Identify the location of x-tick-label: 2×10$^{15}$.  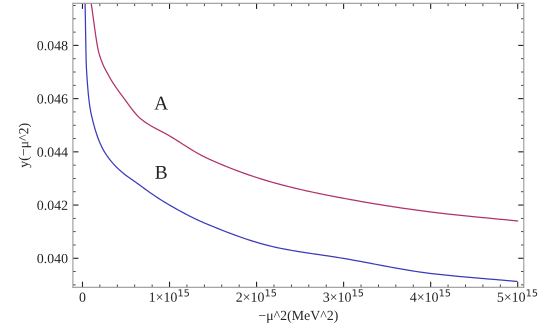
(256, 295).